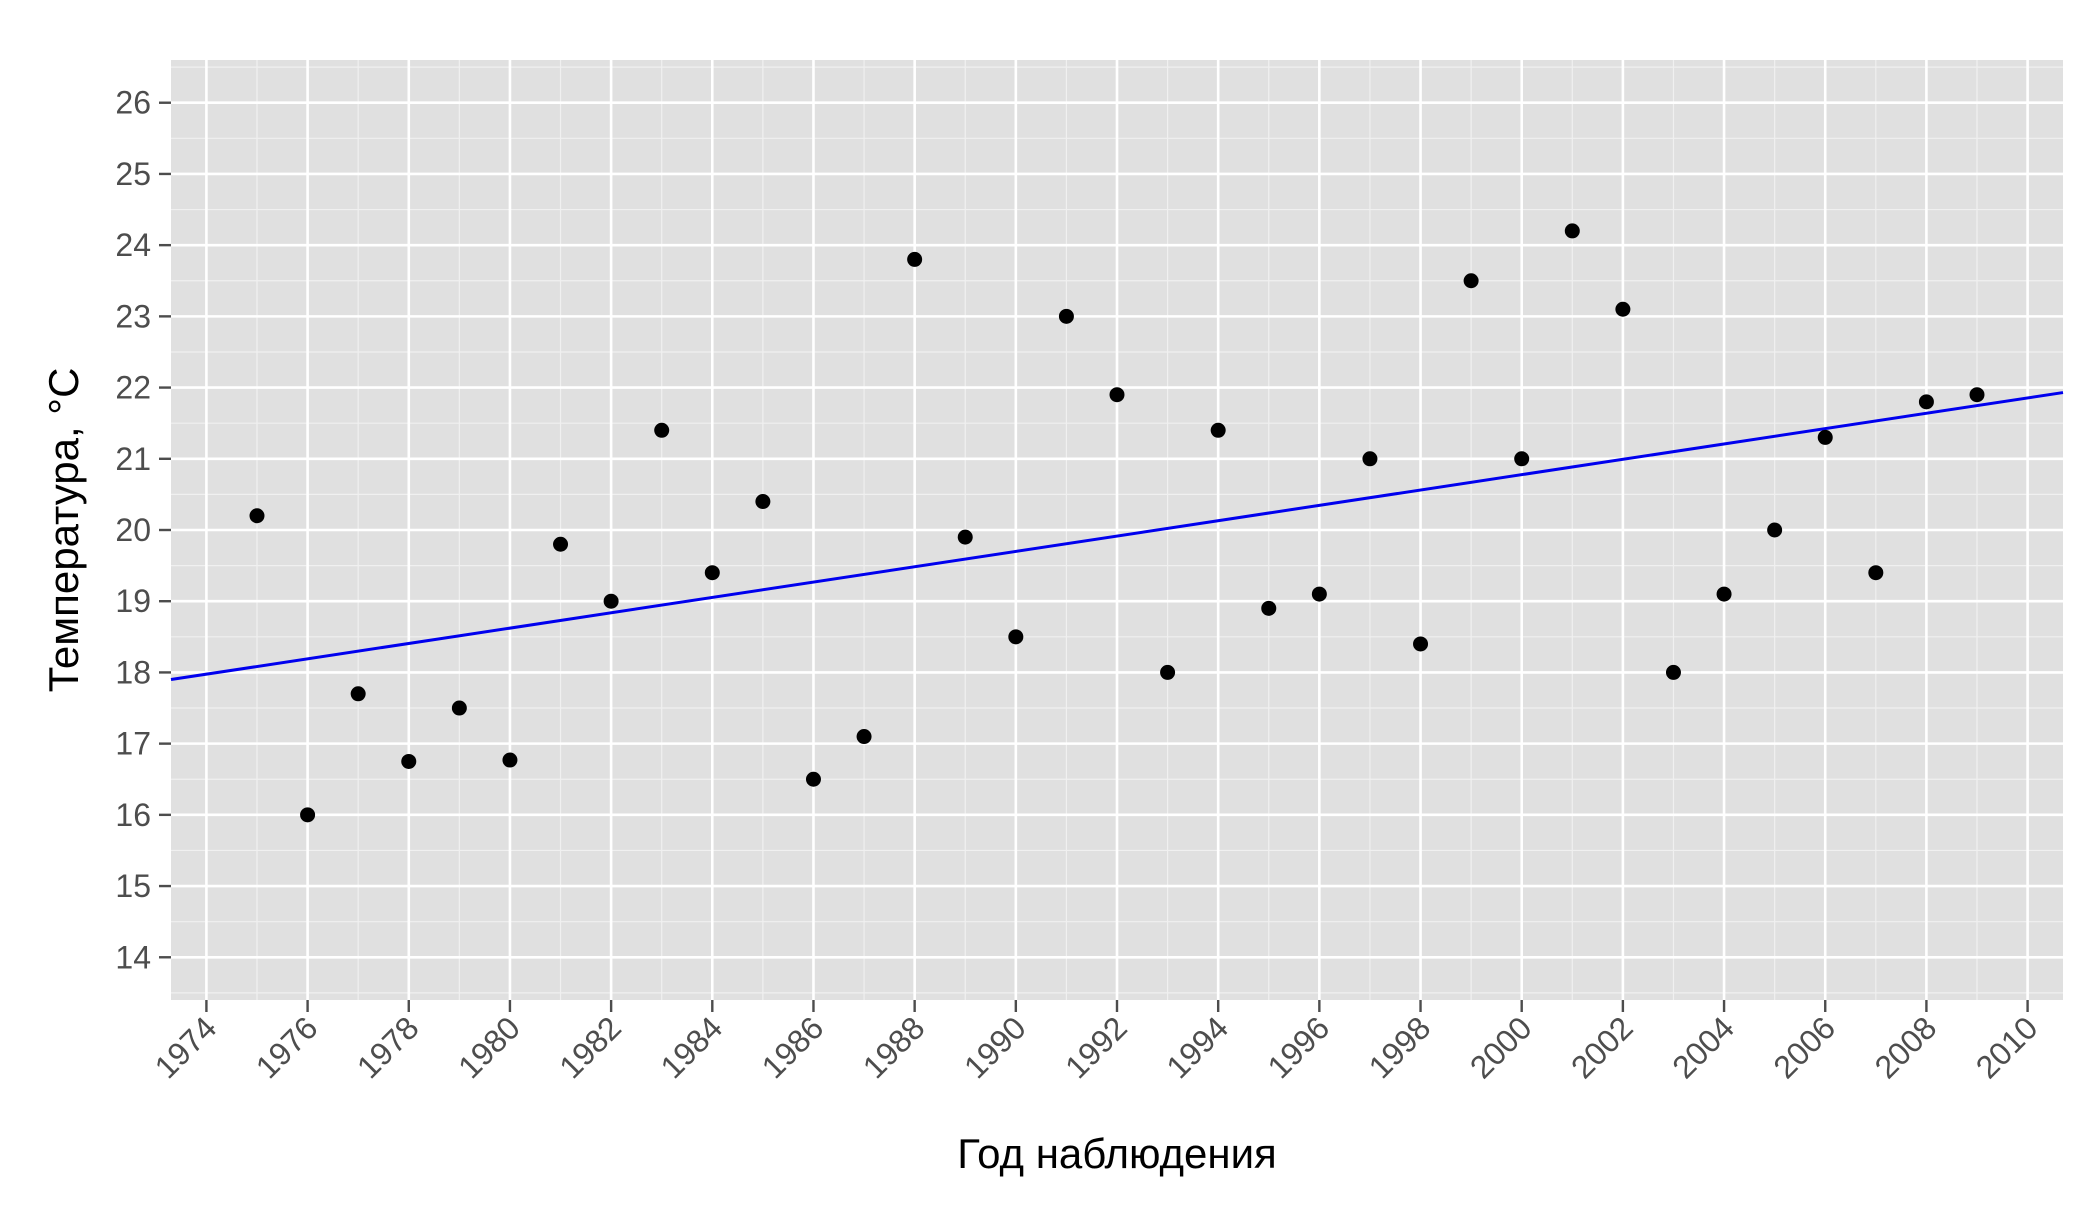 The image size is (2100, 1205). What do you see at coordinates (1602, 1047) in the screenshot?
I see `x-tick-label: 2002` at bounding box center [1602, 1047].